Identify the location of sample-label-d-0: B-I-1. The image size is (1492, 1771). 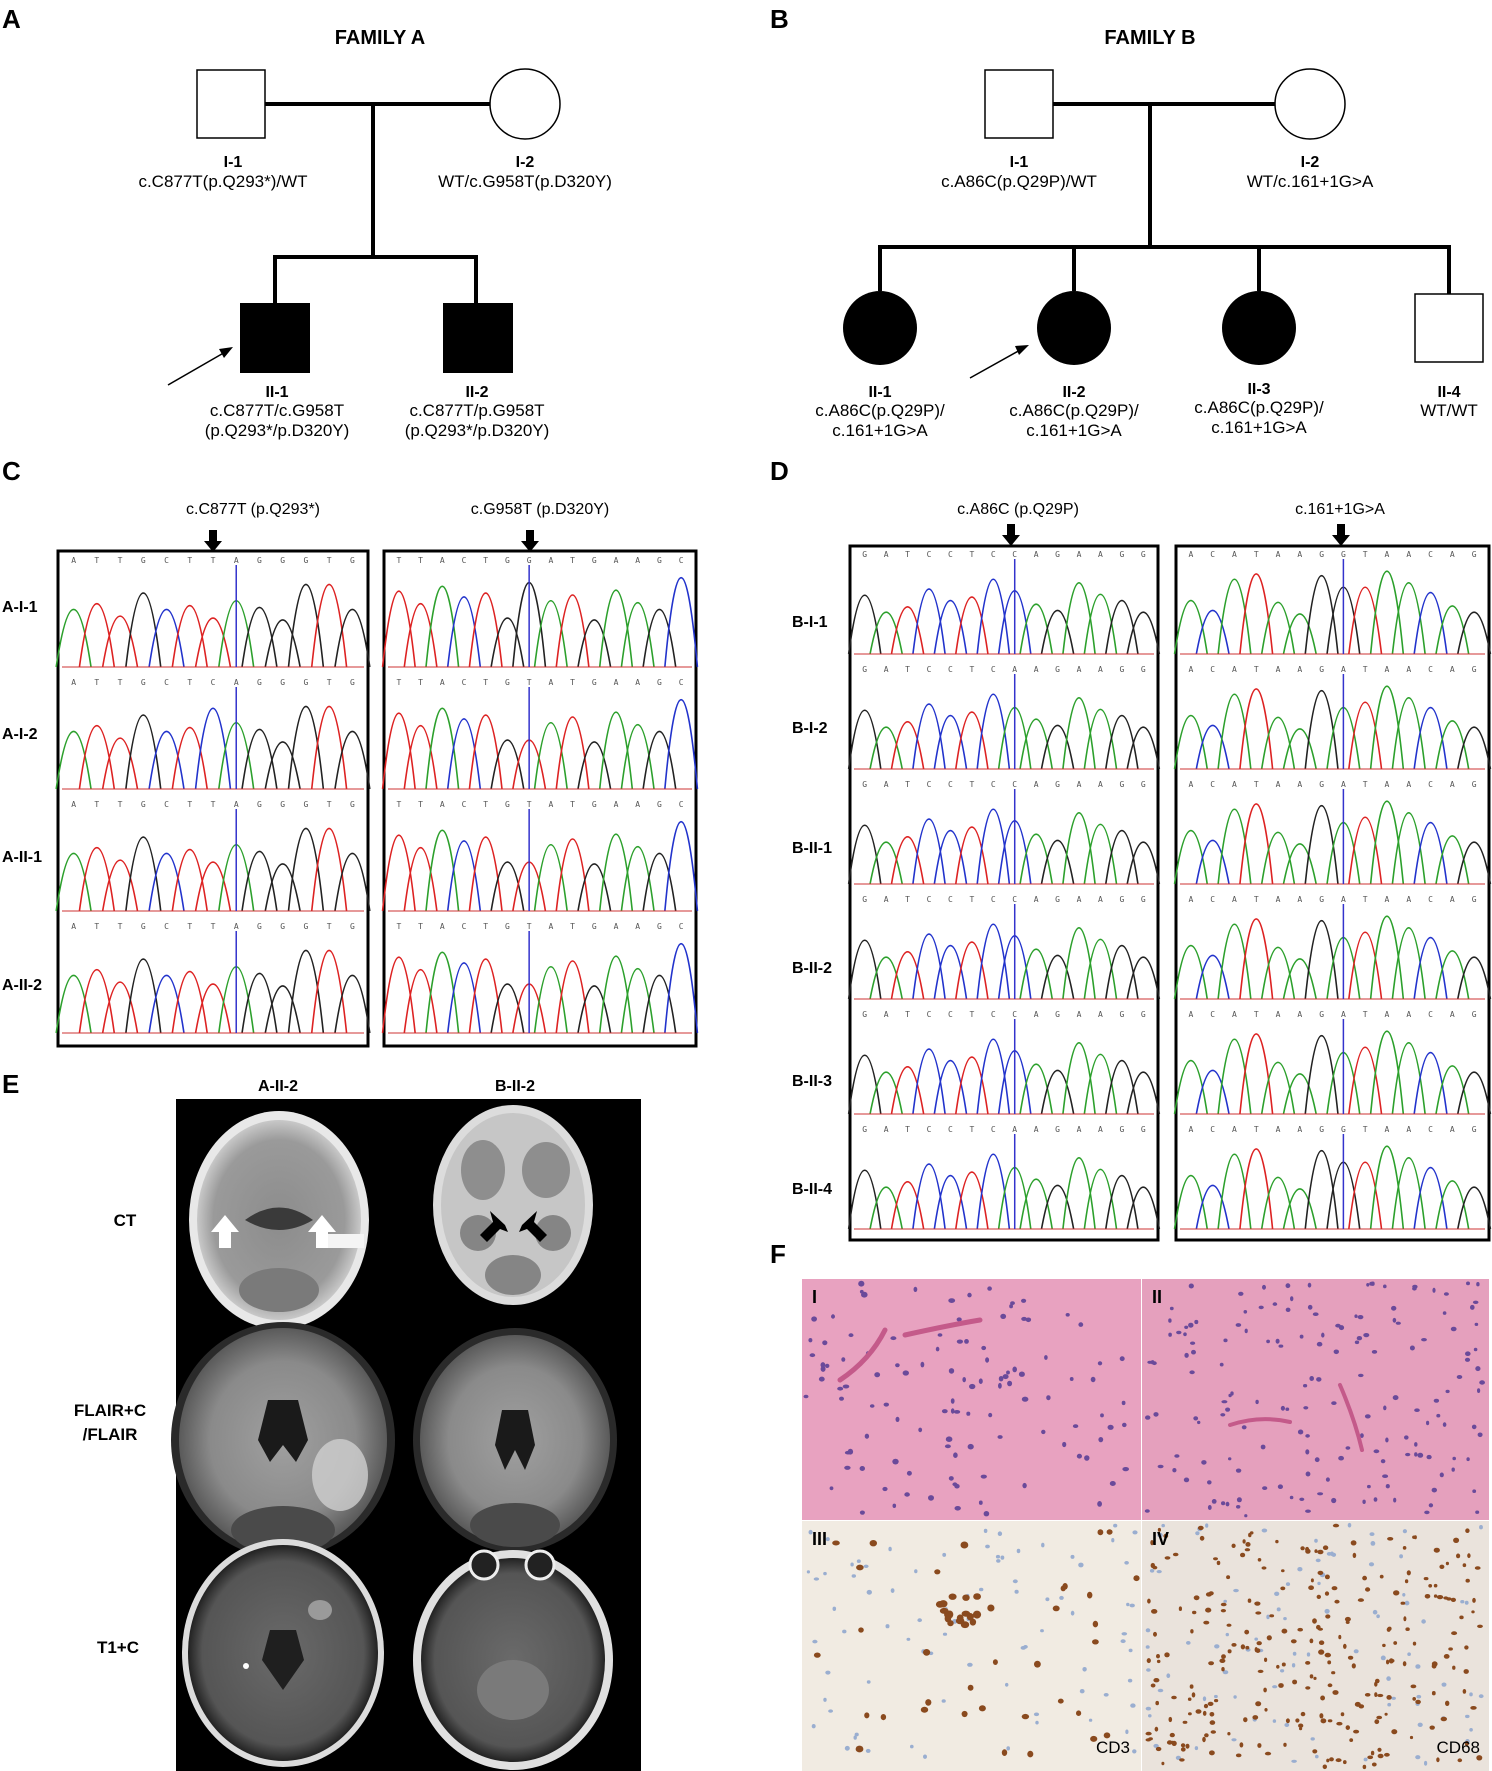
(810, 622).